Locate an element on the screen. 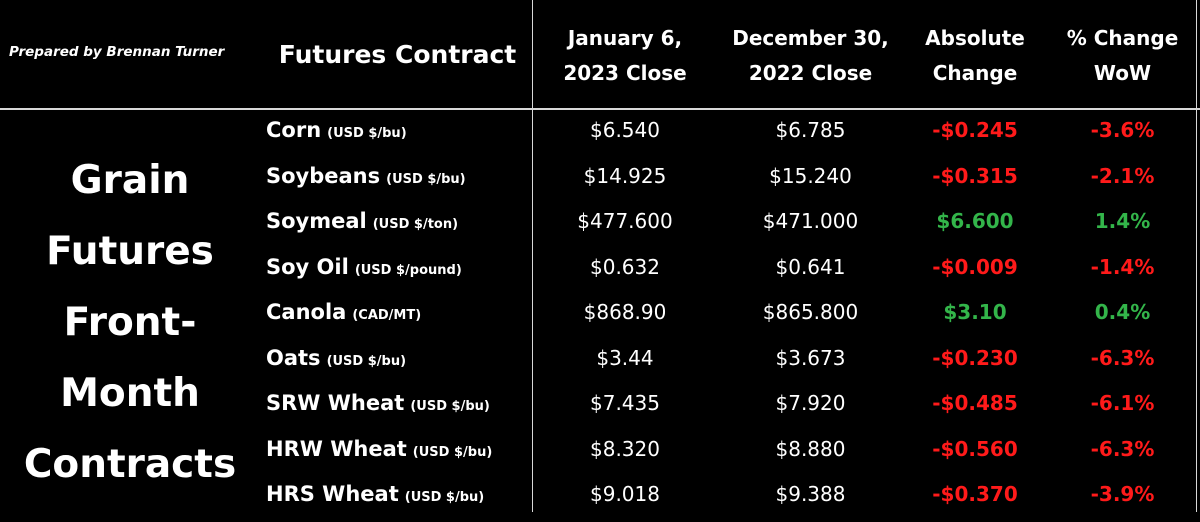 The height and width of the screenshot is (522, 1200). side-title-line: Front- is located at coordinates (130, 322).